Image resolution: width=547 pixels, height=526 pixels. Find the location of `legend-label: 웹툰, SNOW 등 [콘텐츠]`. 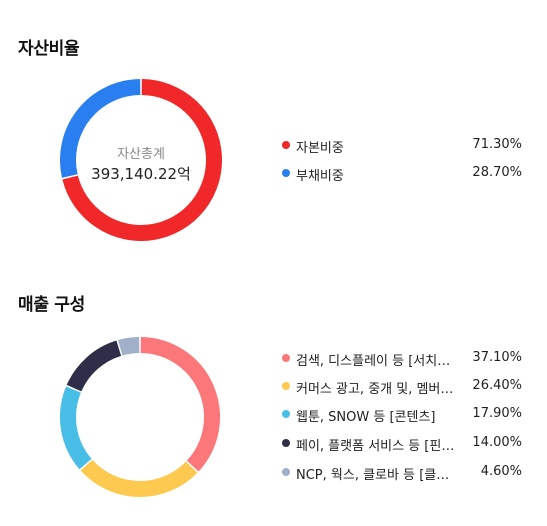

legend-label: 웹툰, SNOW 등 [콘텐츠] is located at coordinates (366, 417).